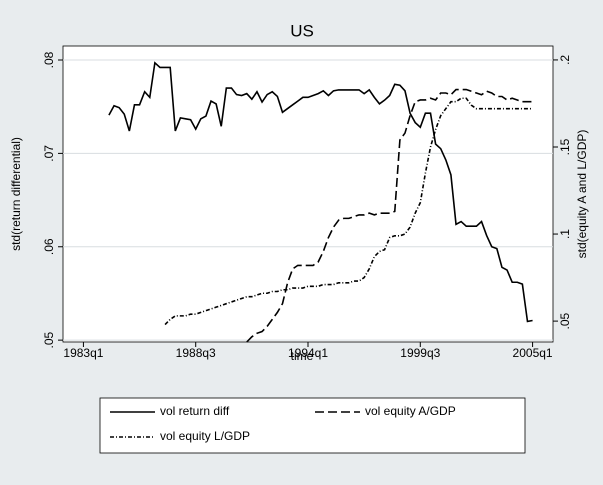  Describe the element at coordinates (565, 60) in the screenshot. I see `y2-tick-label: .2` at that location.